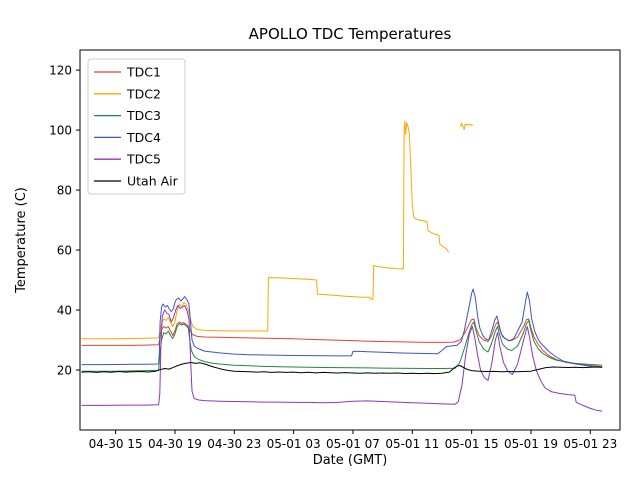 Image resolution: width=640 pixels, height=480 pixels. What do you see at coordinates (234, 444) in the screenshot?
I see `x-tick-label: 04-30 23` at bounding box center [234, 444].